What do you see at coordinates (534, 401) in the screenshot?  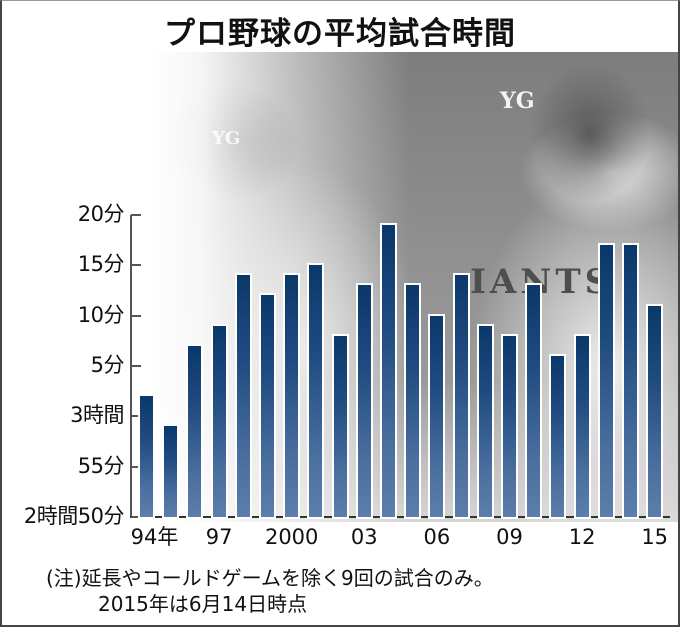 I see `bar-2010` at bounding box center [534, 401].